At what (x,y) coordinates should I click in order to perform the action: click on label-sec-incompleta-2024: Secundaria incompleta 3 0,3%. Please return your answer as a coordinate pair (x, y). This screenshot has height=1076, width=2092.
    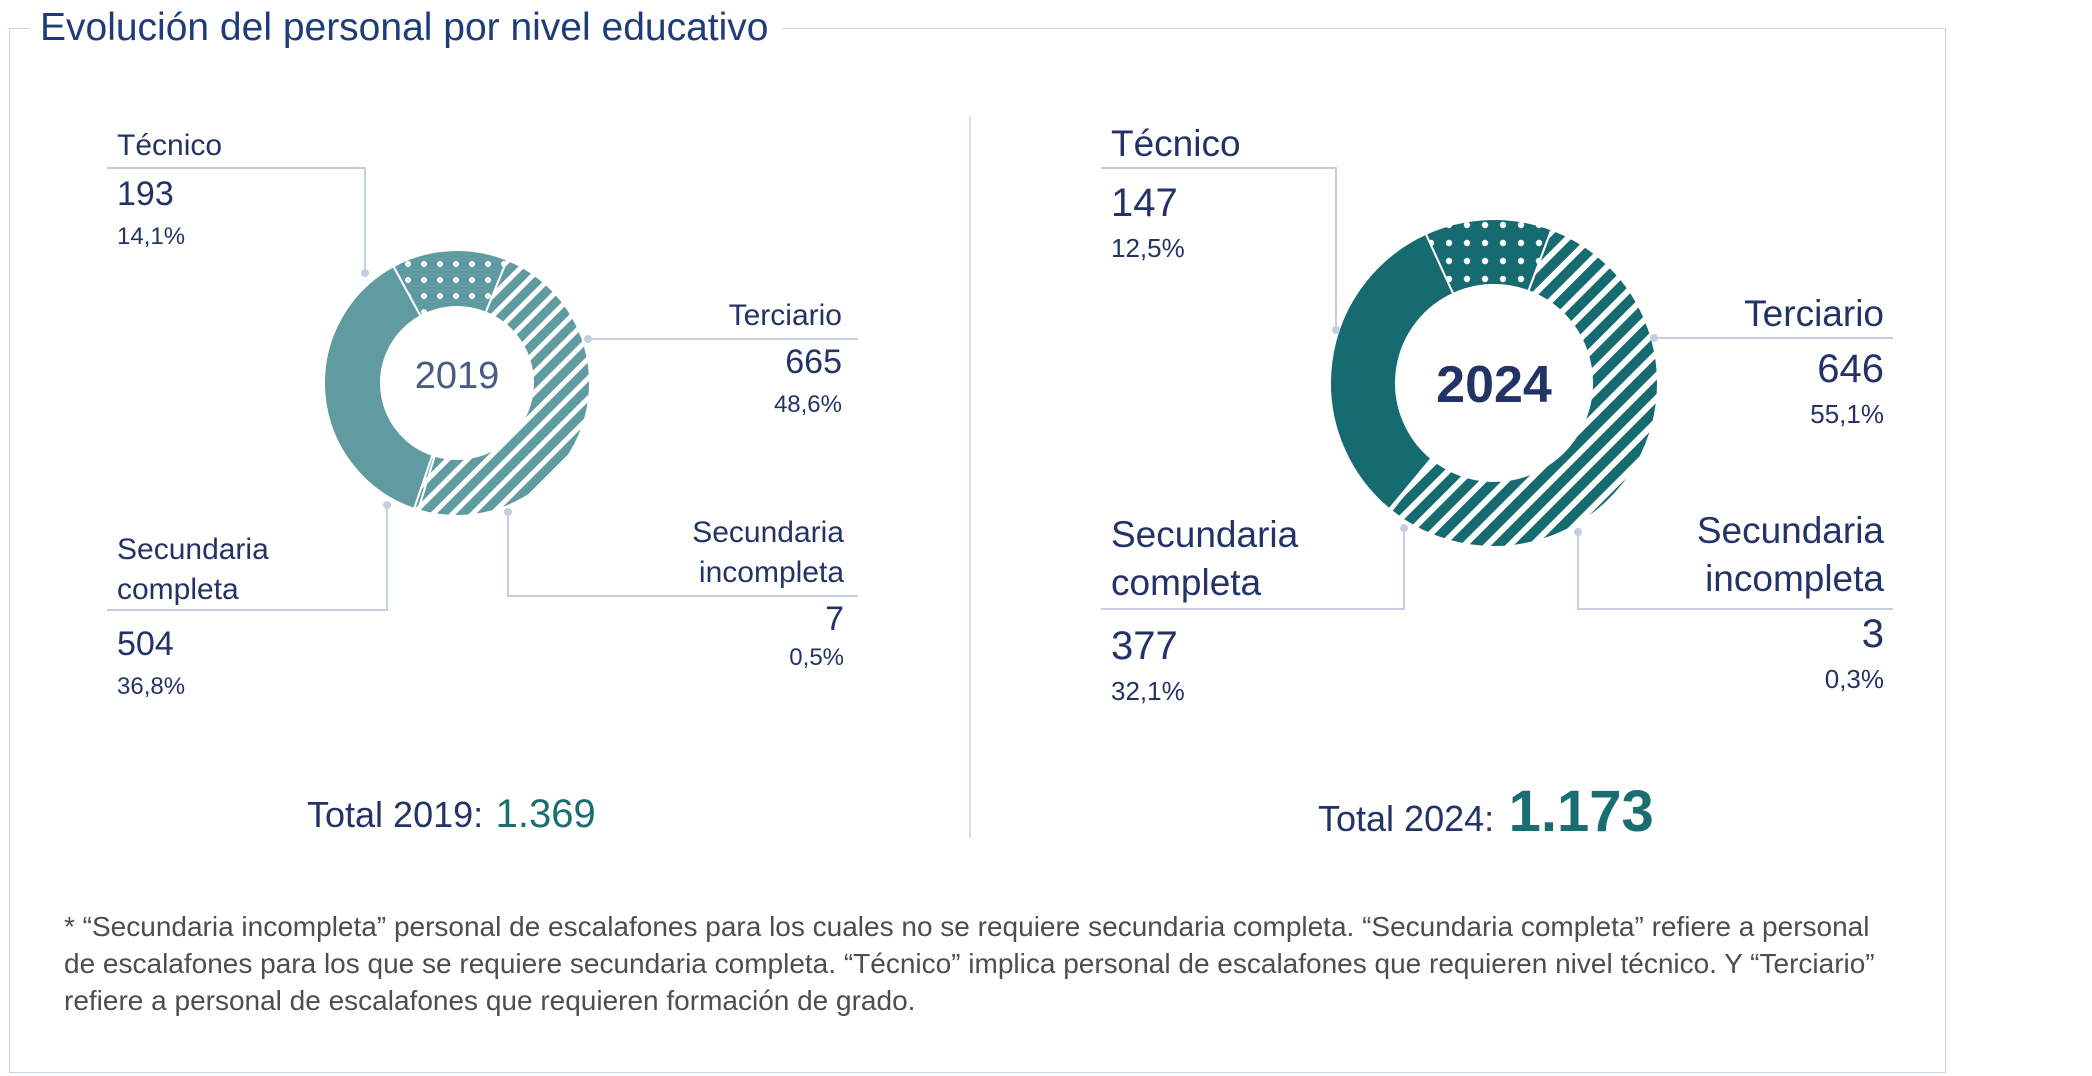
    Looking at the image, I should click on (1790, 602).